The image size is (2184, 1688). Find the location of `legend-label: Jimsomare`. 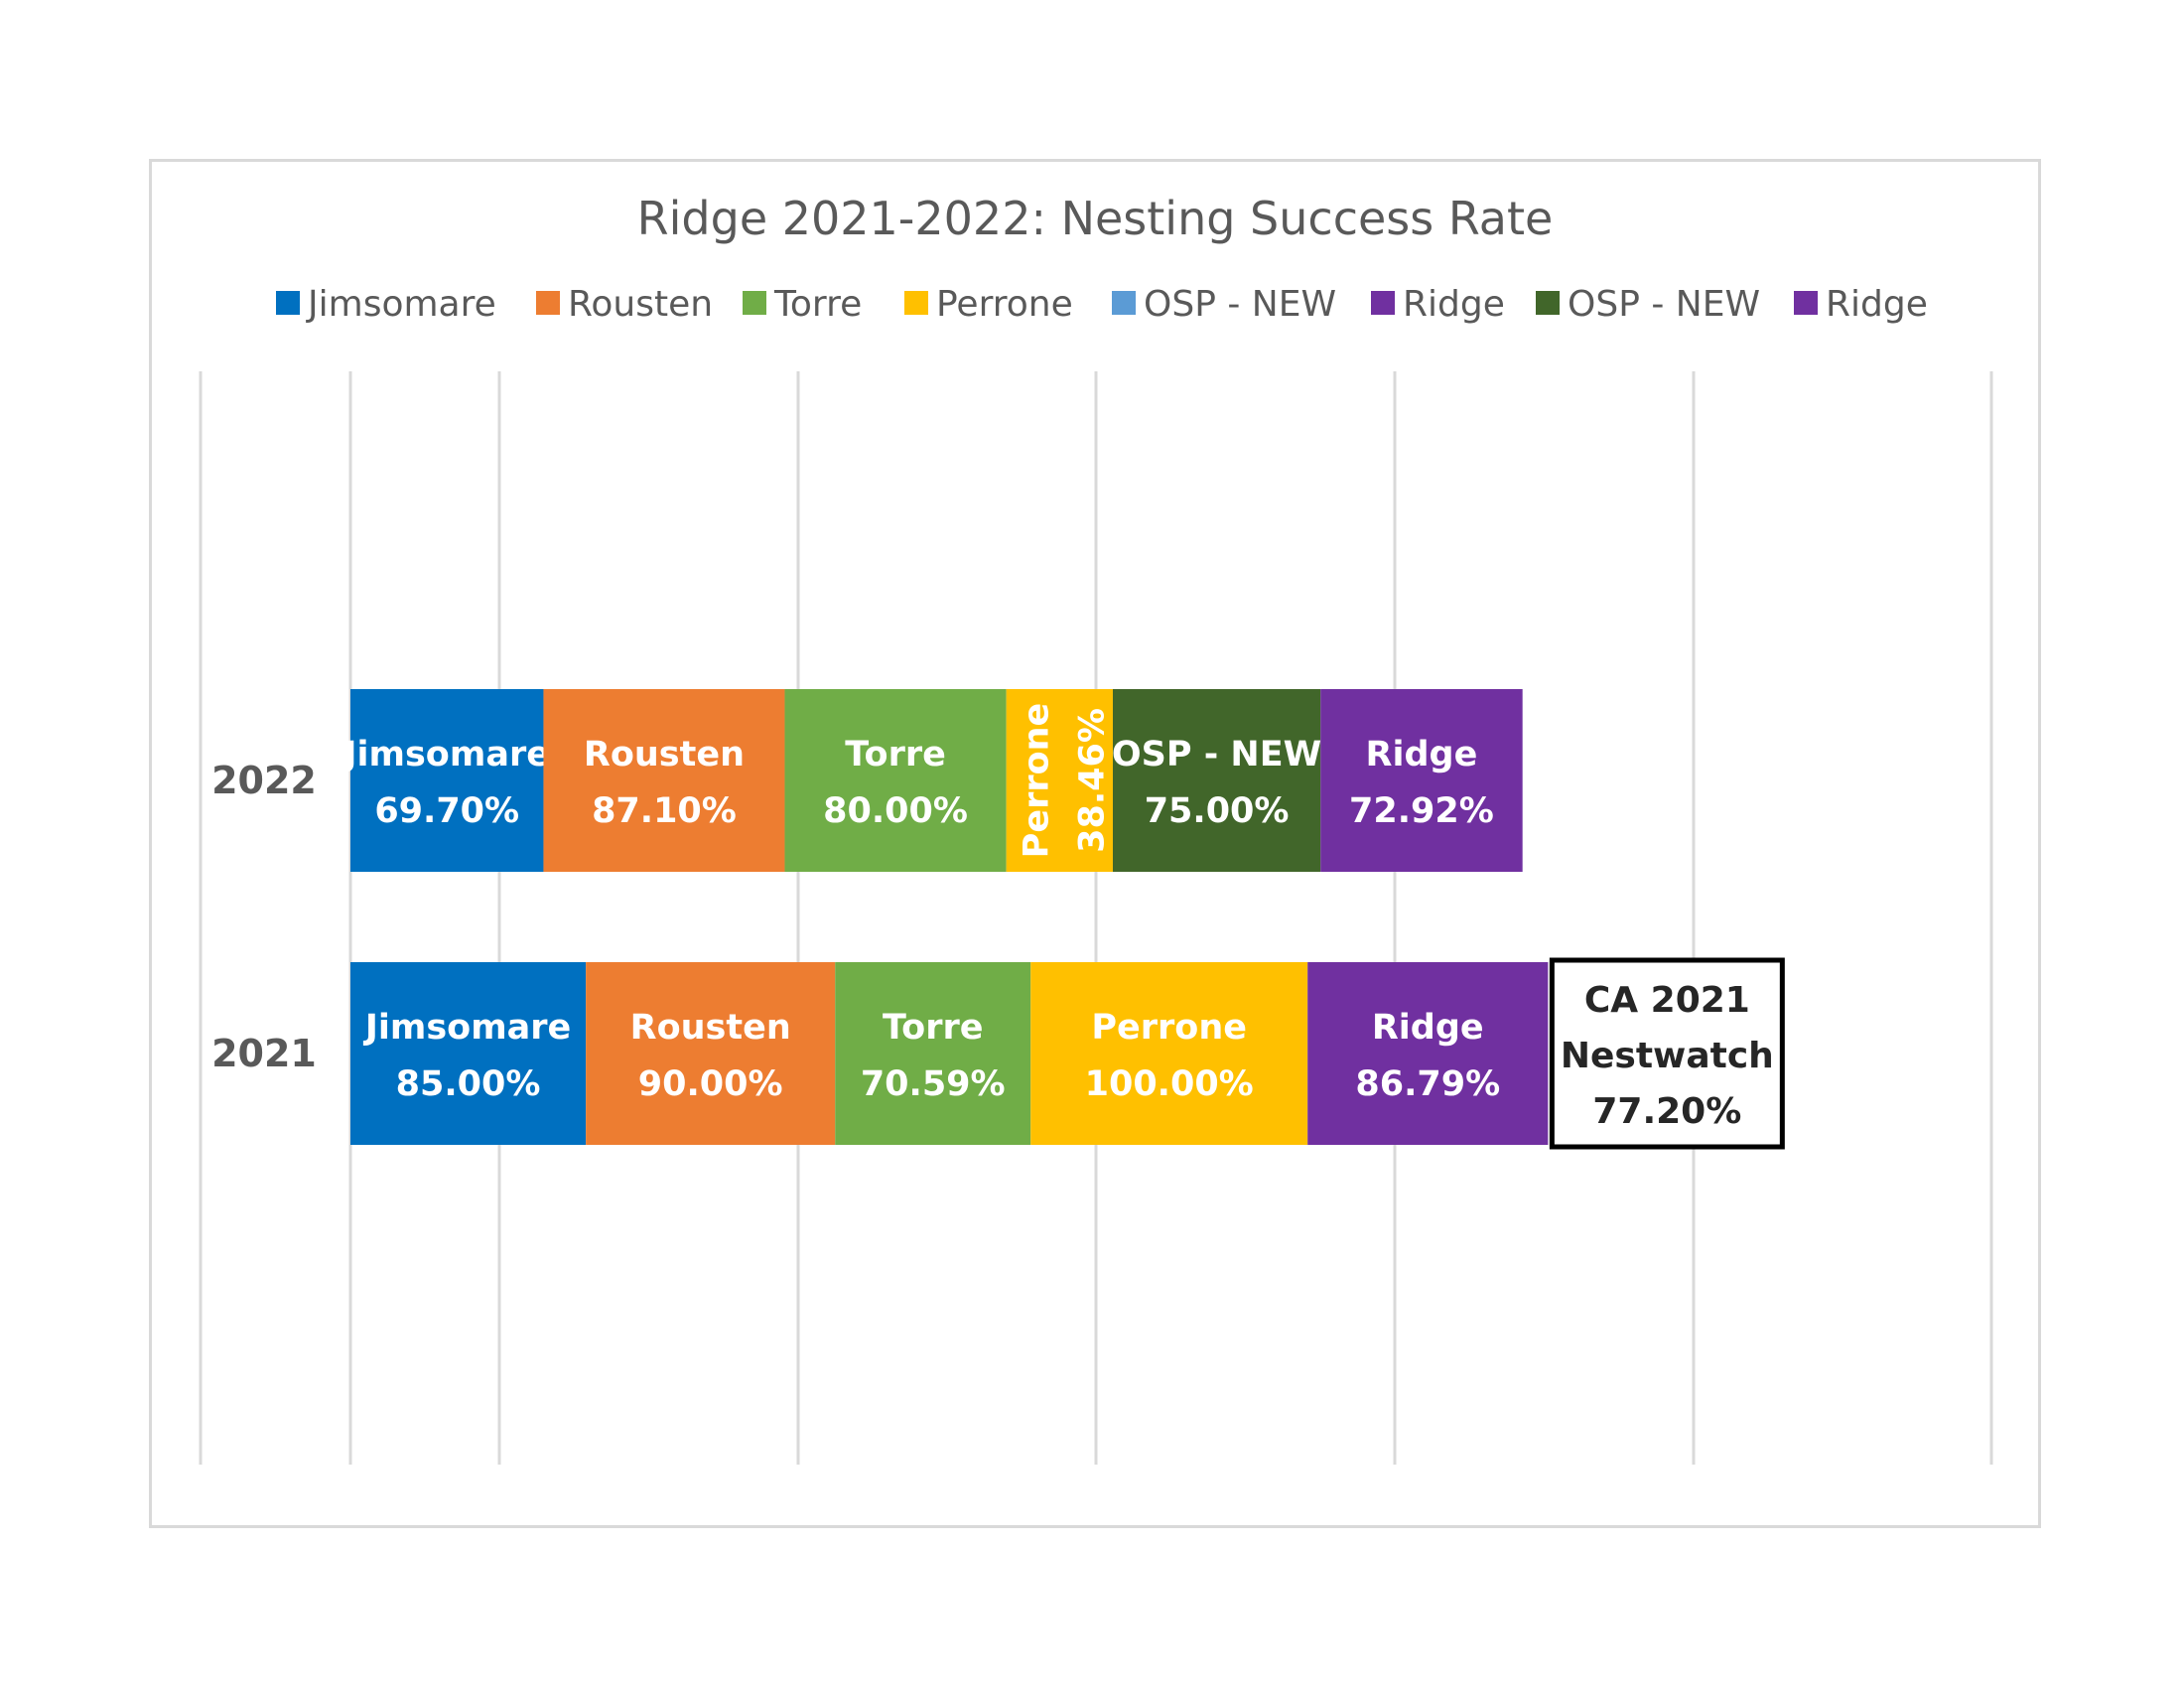

legend-label: Jimsomare is located at coordinates (401, 304).